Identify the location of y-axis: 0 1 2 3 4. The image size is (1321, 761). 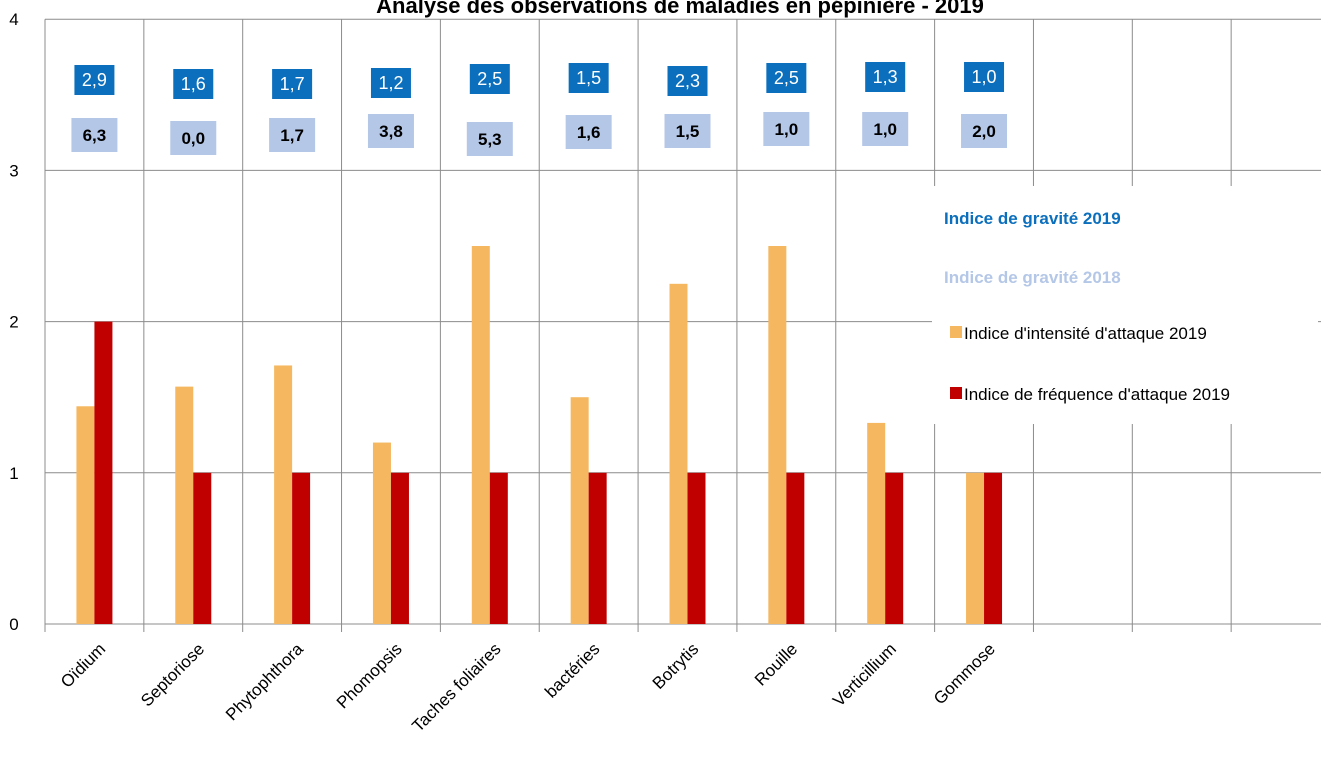
(13, 322).